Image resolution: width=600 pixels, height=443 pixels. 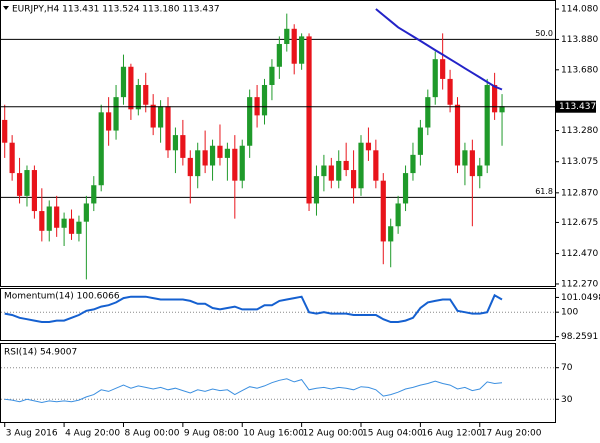 I want to click on y-tick-label: 114.080, so click(x=579, y=10).